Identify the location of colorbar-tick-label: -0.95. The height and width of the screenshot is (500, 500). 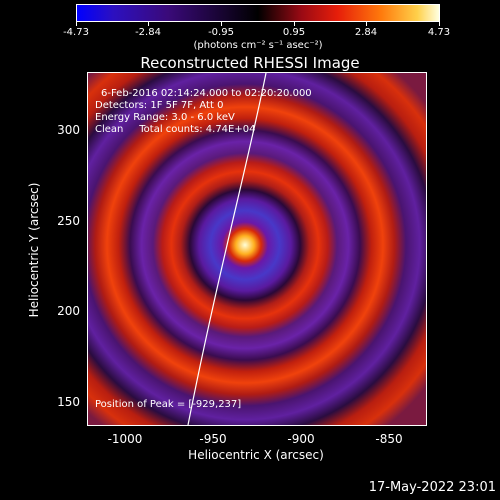
(221, 32).